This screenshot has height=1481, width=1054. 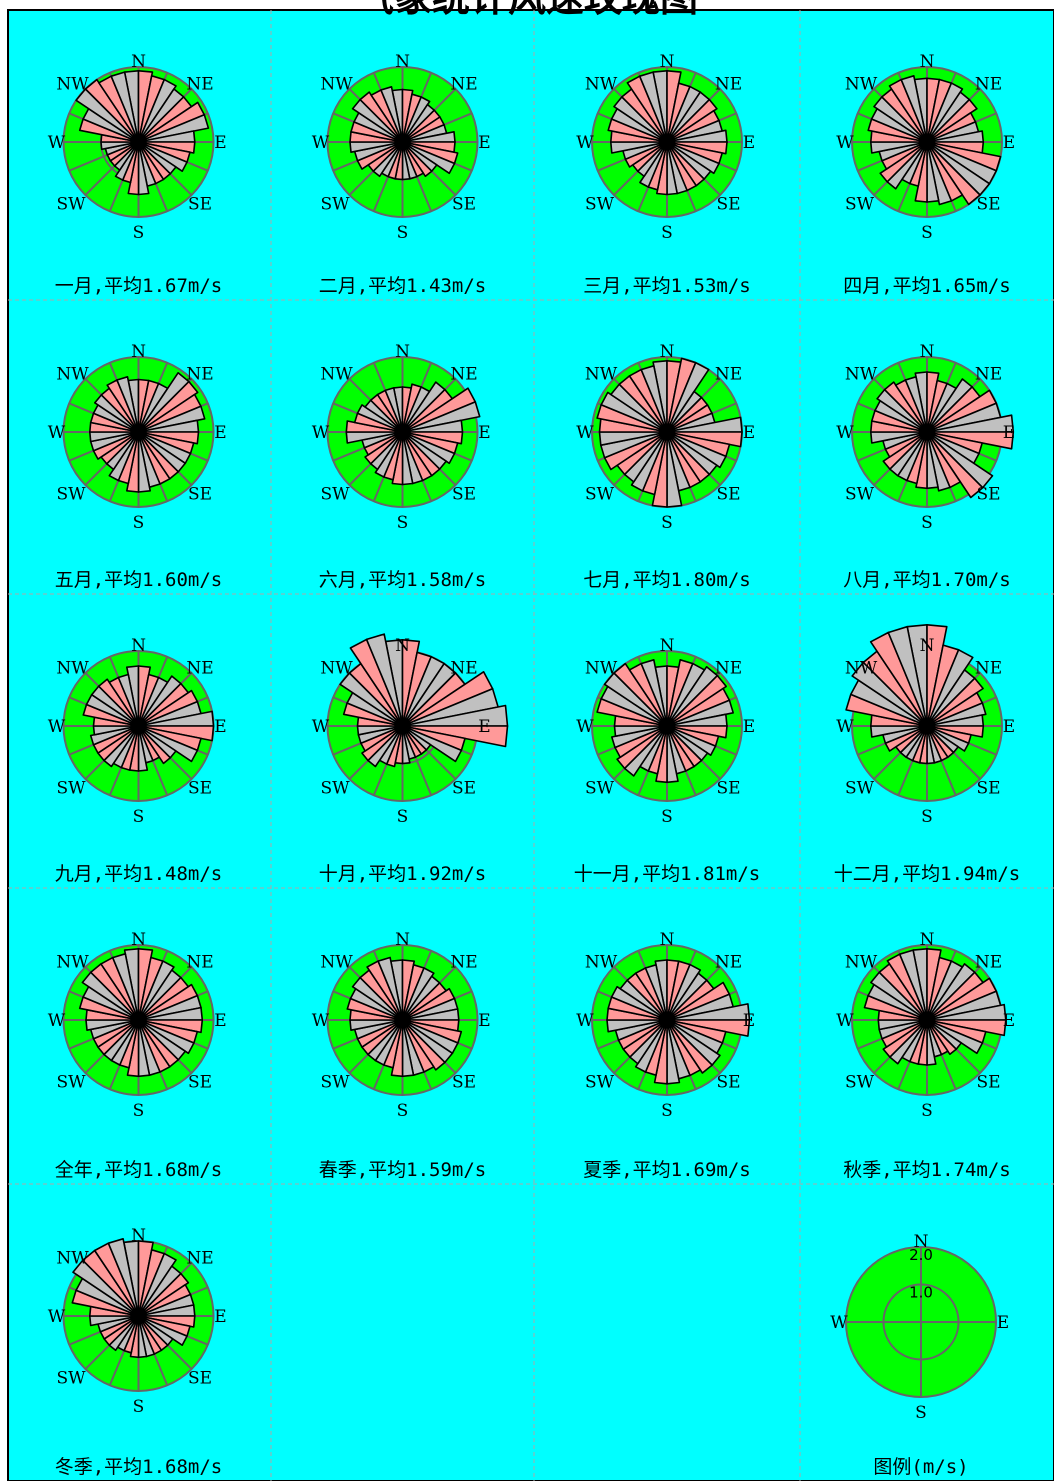 What do you see at coordinates (401, 1055) in the screenshot?
I see `wind-rose-chart: N NE E SE S SW W NW 春季,平均1.59m/s` at bounding box center [401, 1055].